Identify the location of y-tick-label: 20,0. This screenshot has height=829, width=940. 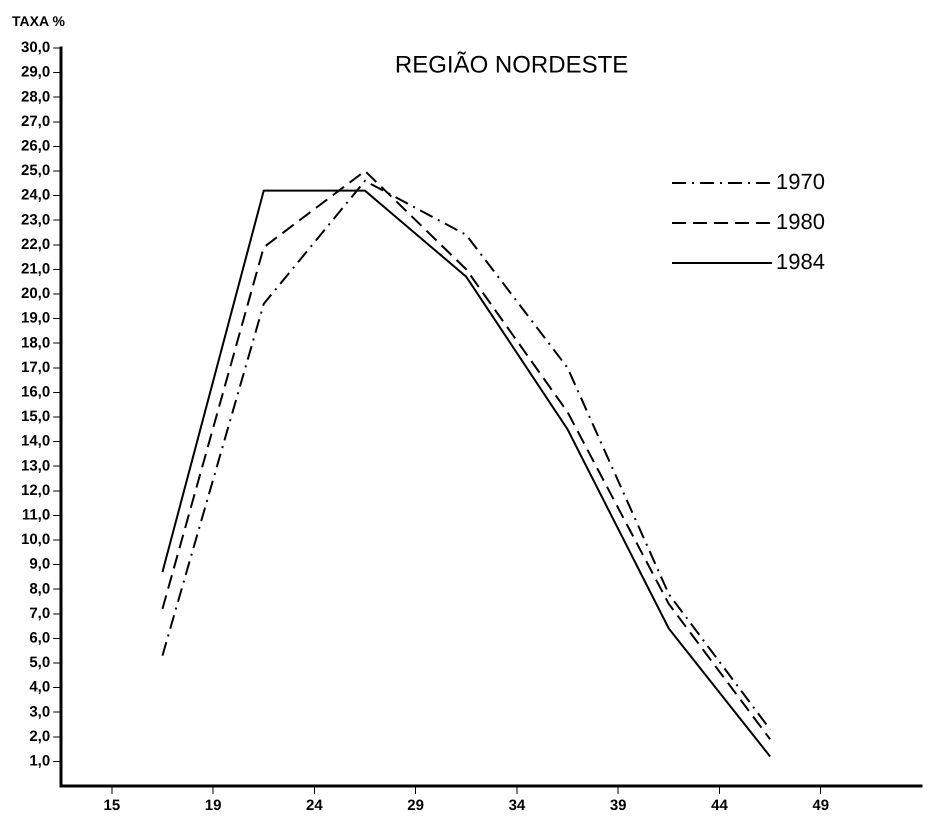
(35, 293).